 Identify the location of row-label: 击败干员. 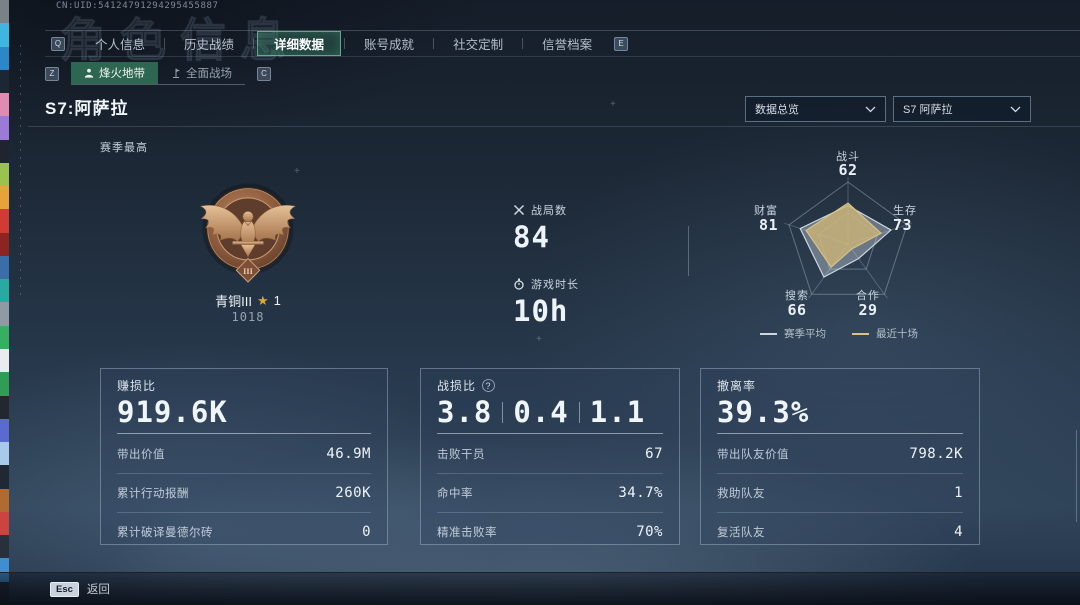
(461, 454).